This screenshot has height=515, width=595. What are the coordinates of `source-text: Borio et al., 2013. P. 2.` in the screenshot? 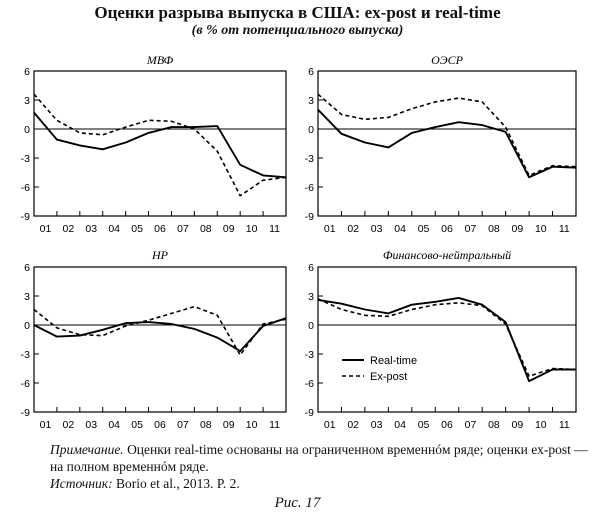 It's located at (177, 483).